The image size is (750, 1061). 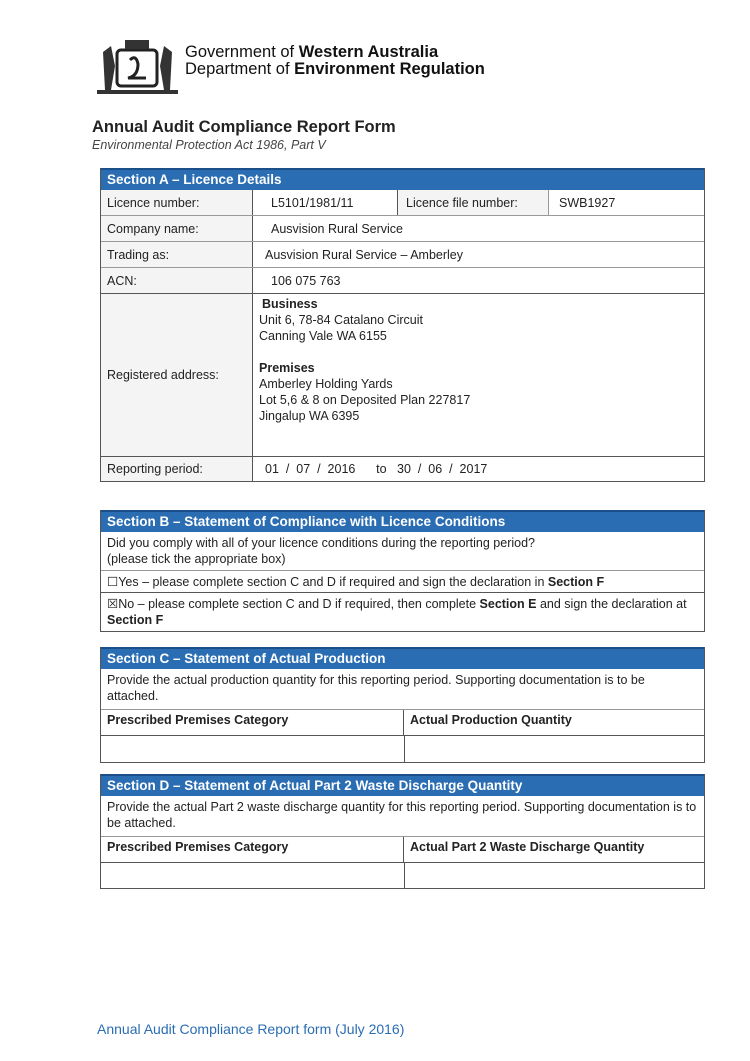 What do you see at coordinates (491, 720) in the screenshot?
I see `column-header: Actual Production Quantity` at bounding box center [491, 720].